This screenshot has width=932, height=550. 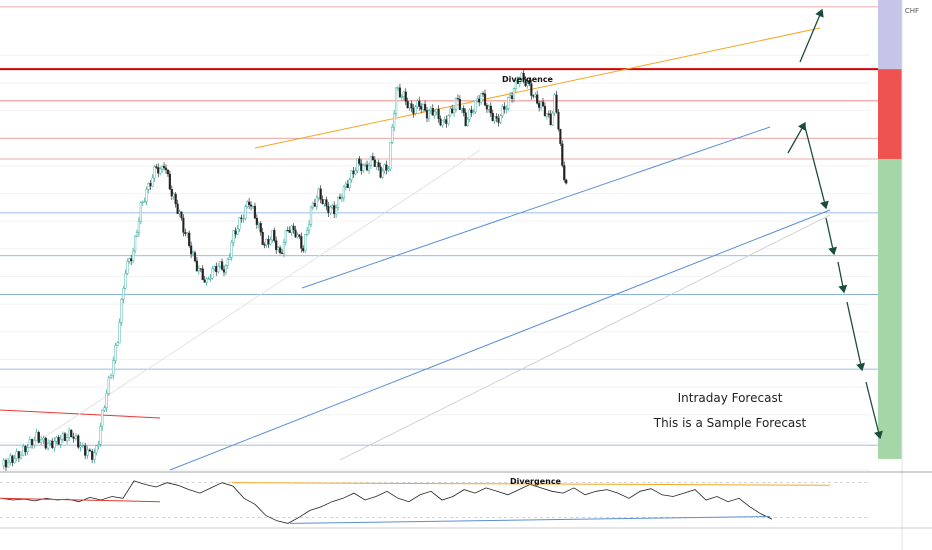 What do you see at coordinates (912, 11) in the screenshot?
I see `currency-label: CHF` at bounding box center [912, 11].